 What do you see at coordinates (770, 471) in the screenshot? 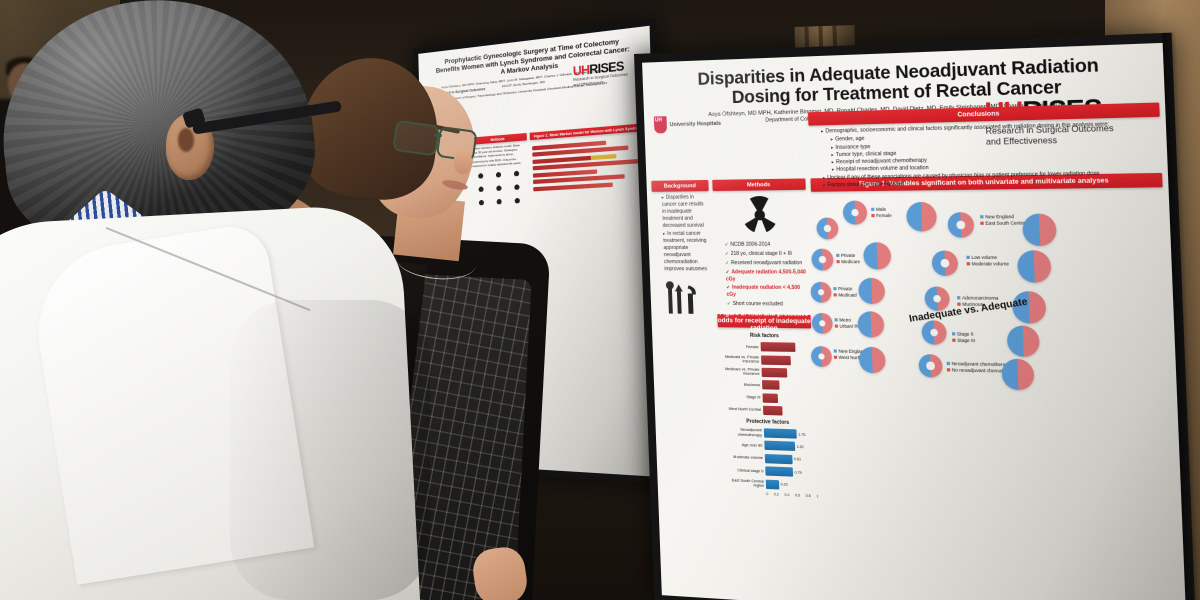
I see `bar-row: Clinical stage II 0.79` at bounding box center [770, 471].